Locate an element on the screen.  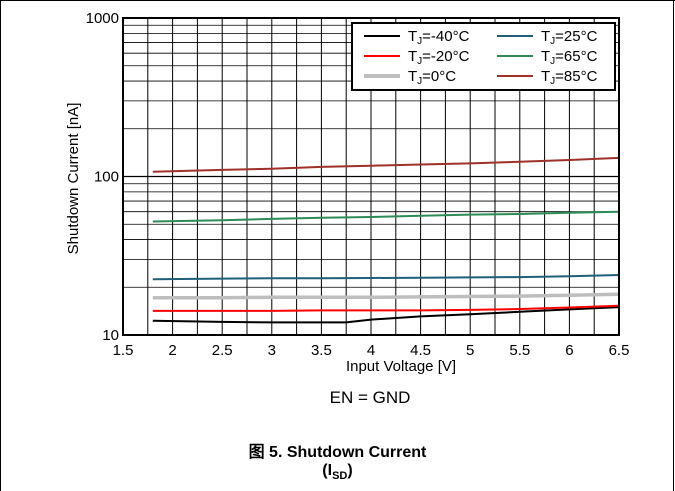
legend-label: TJ=25°C is located at coordinates (569, 37).